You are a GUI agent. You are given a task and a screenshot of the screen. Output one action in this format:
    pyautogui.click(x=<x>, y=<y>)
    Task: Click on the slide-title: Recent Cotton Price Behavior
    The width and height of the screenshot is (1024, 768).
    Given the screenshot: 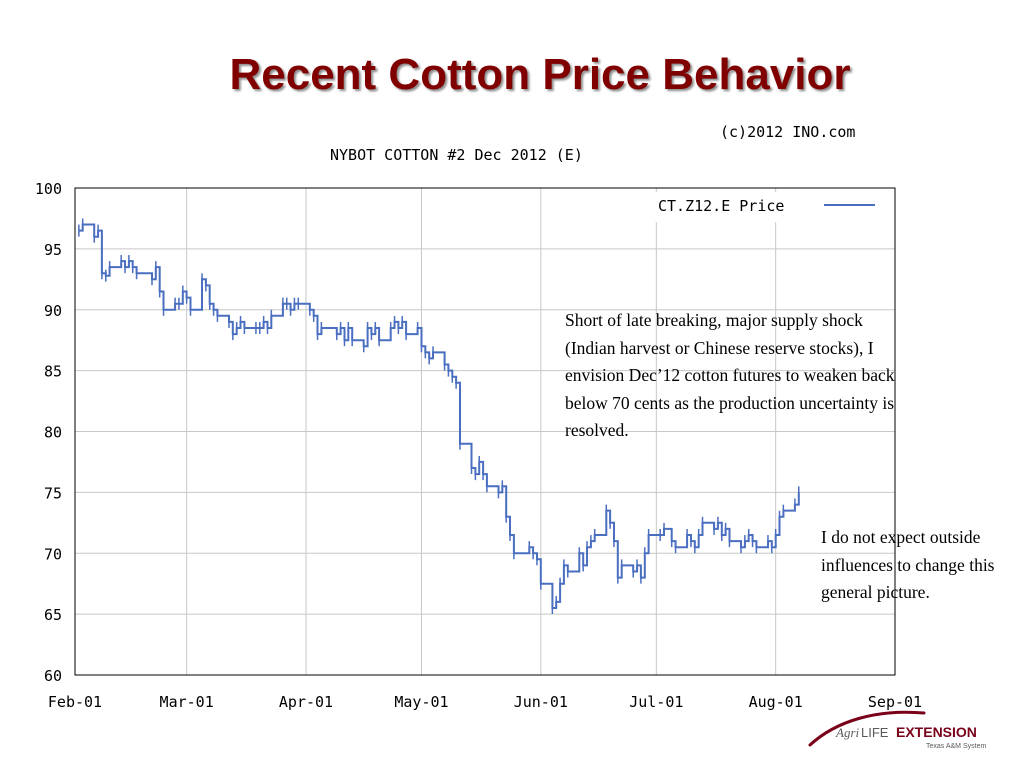 What is the action you would take?
    pyautogui.click(x=540, y=74)
    